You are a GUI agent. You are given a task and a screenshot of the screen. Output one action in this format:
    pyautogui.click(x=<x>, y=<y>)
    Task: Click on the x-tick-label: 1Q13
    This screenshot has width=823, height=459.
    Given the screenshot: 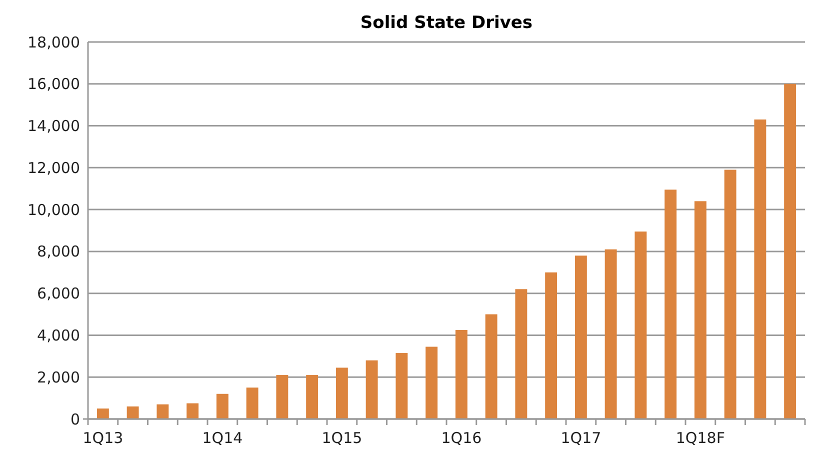 What is the action you would take?
    pyautogui.click(x=103, y=438)
    